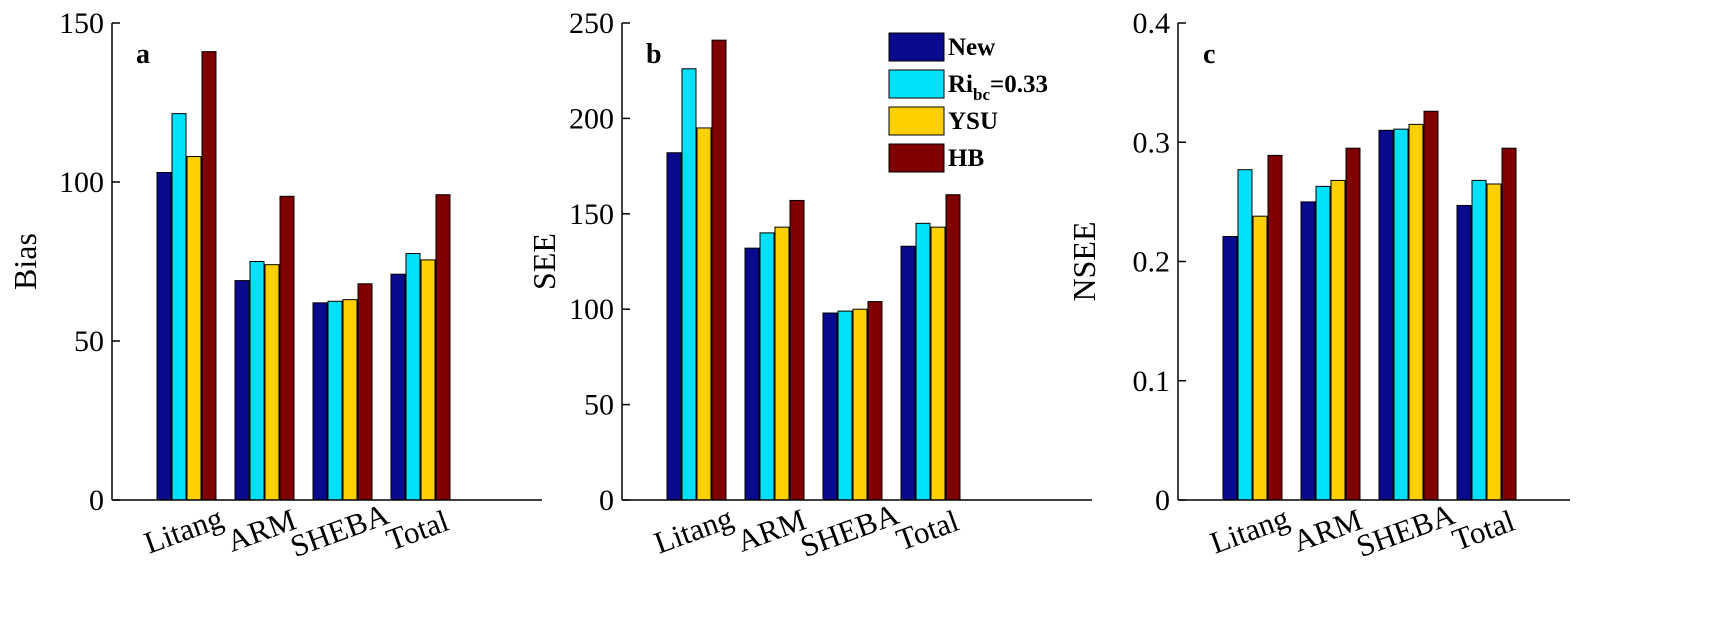 Image resolution: width=1709 pixels, height=635 pixels. I want to click on legend-swatch-hb, so click(916, 158).